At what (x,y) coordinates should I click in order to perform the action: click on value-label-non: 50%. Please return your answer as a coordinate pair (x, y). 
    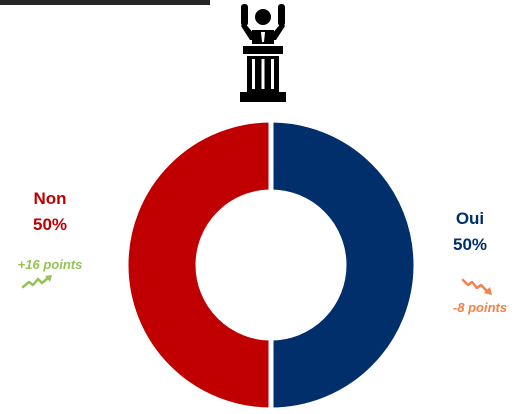
    Looking at the image, I should click on (50, 224).